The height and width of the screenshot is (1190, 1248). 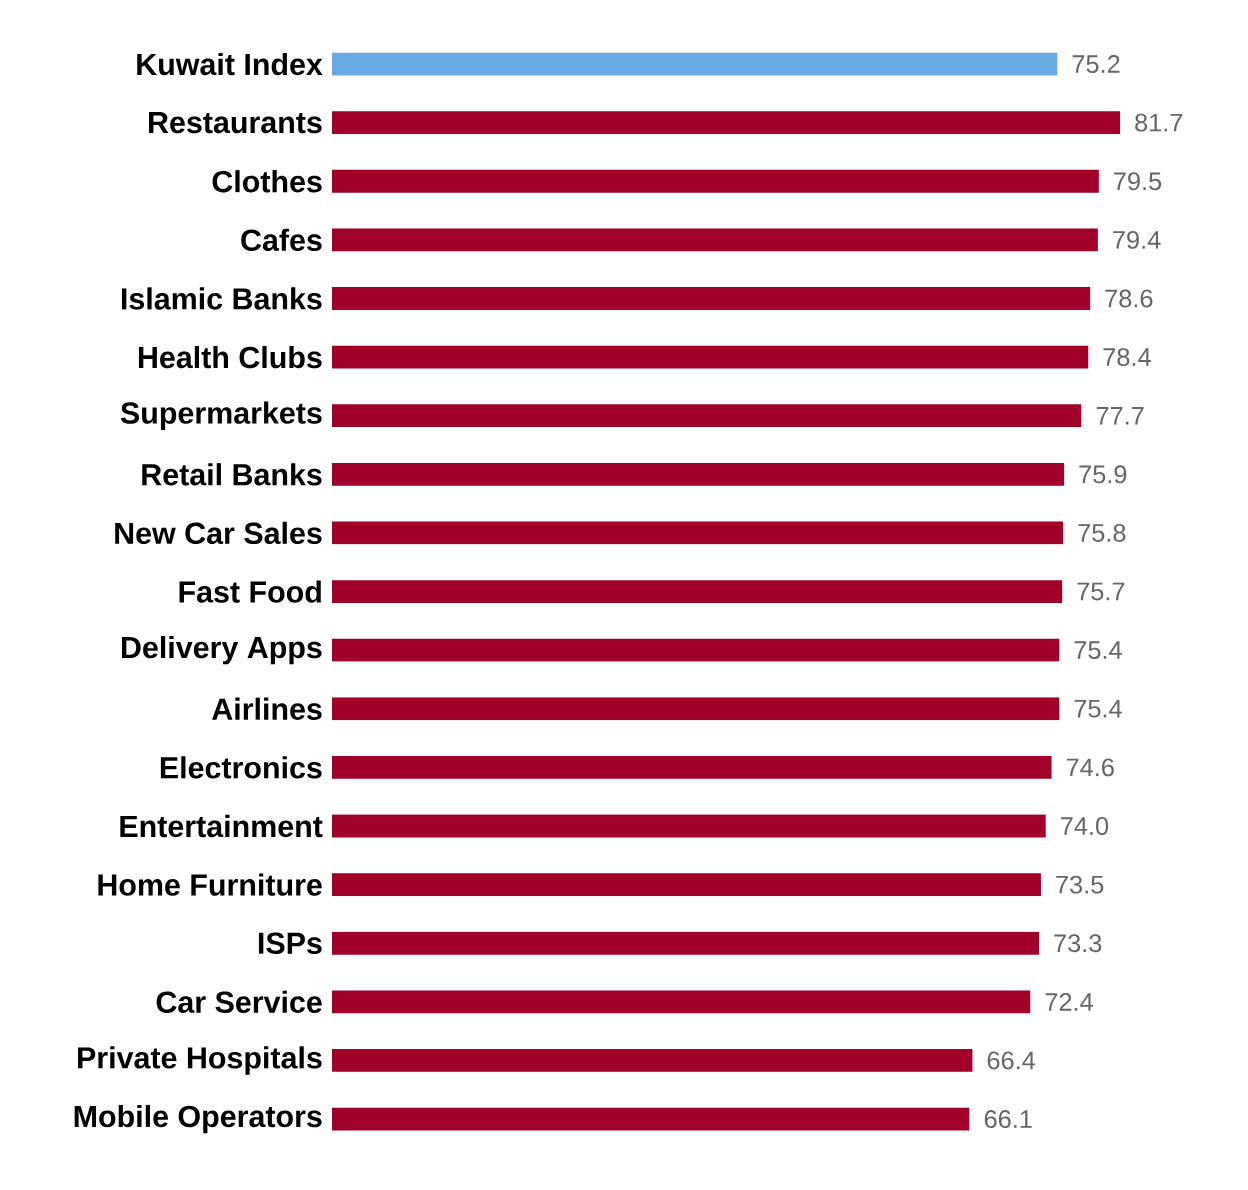 I want to click on data-label: 74.0, so click(x=1085, y=825).